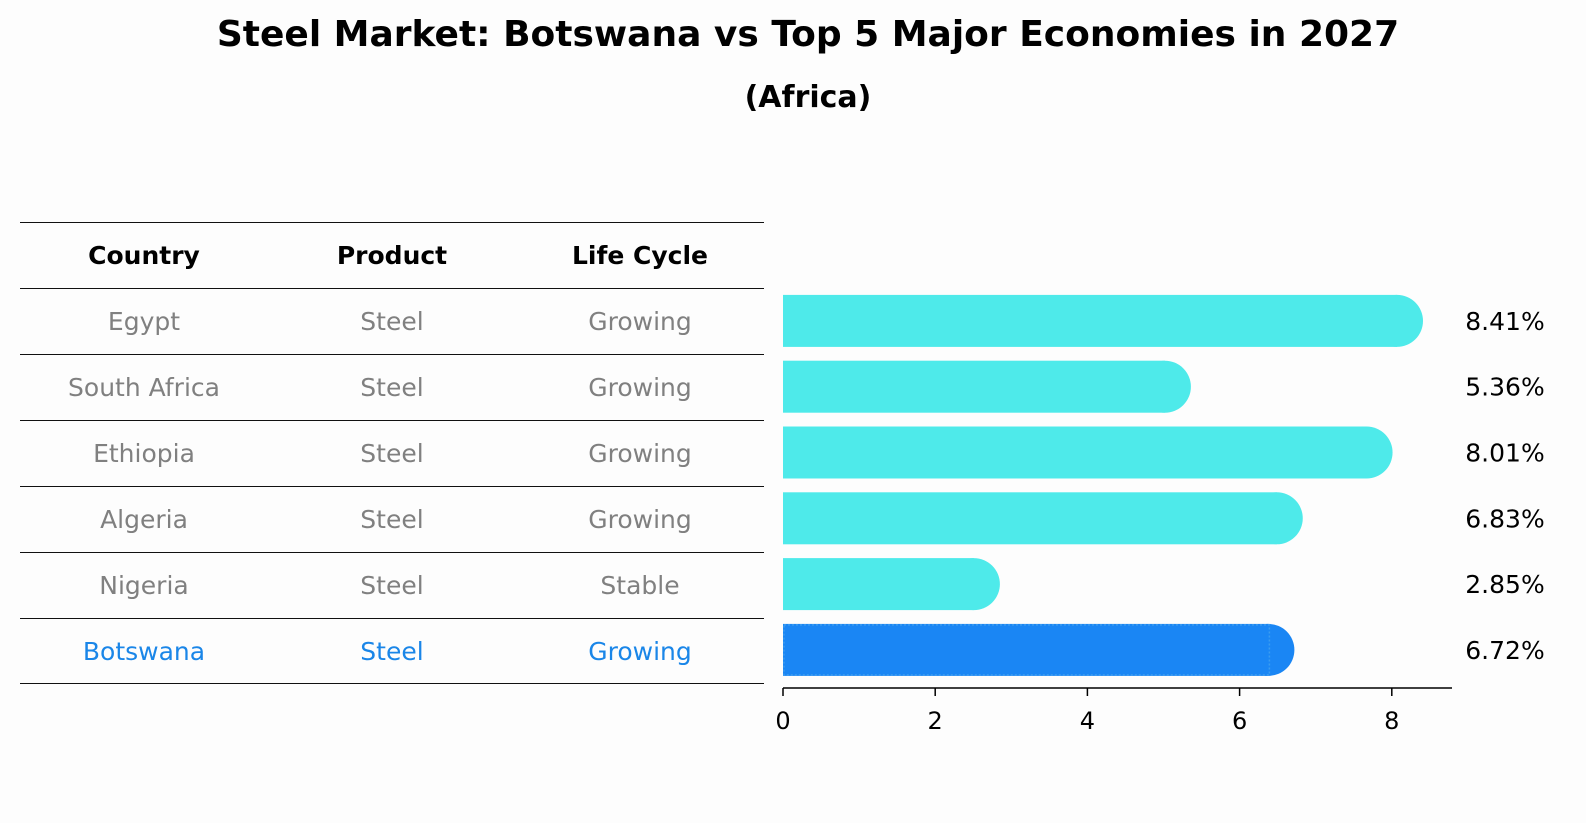 The height and width of the screenshot is (823, 1586). Describe the element at coordinates (878, 584) in the screenshot. I see `bar-nigeria` at that location.